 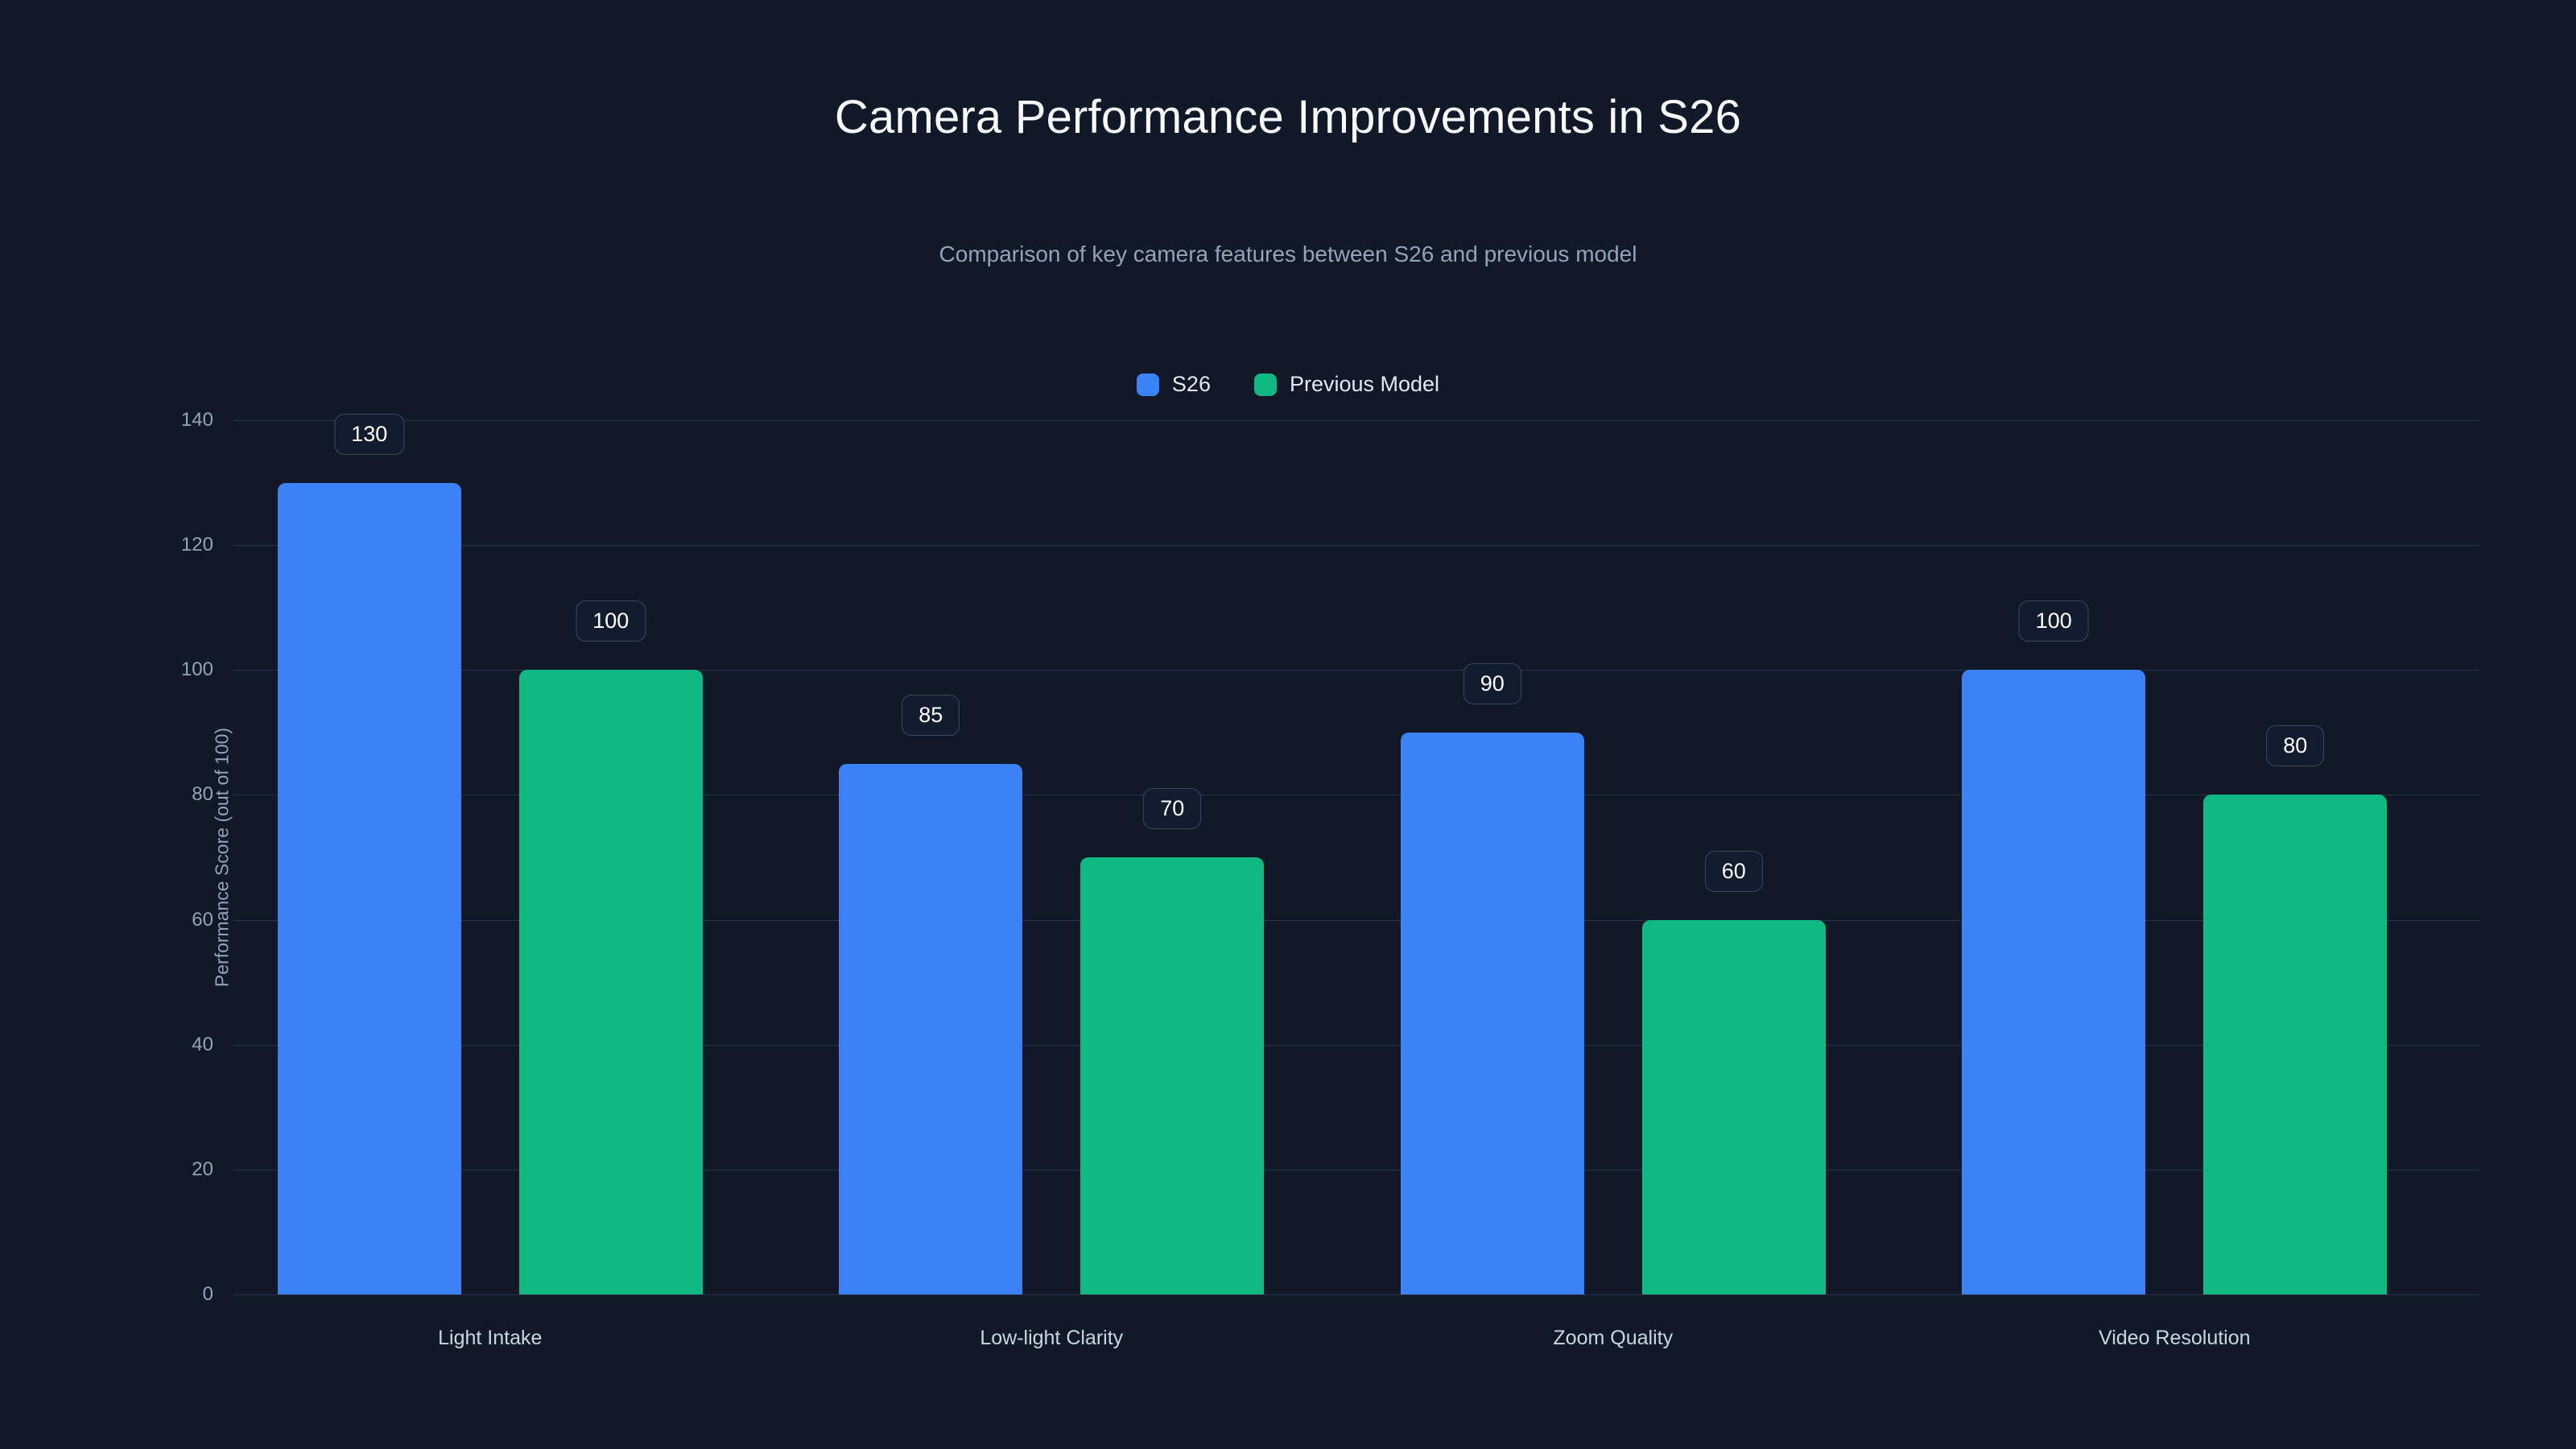 I want to click on page-title: Camera Performance Improvements in S26, so click(x=1288, y=117).